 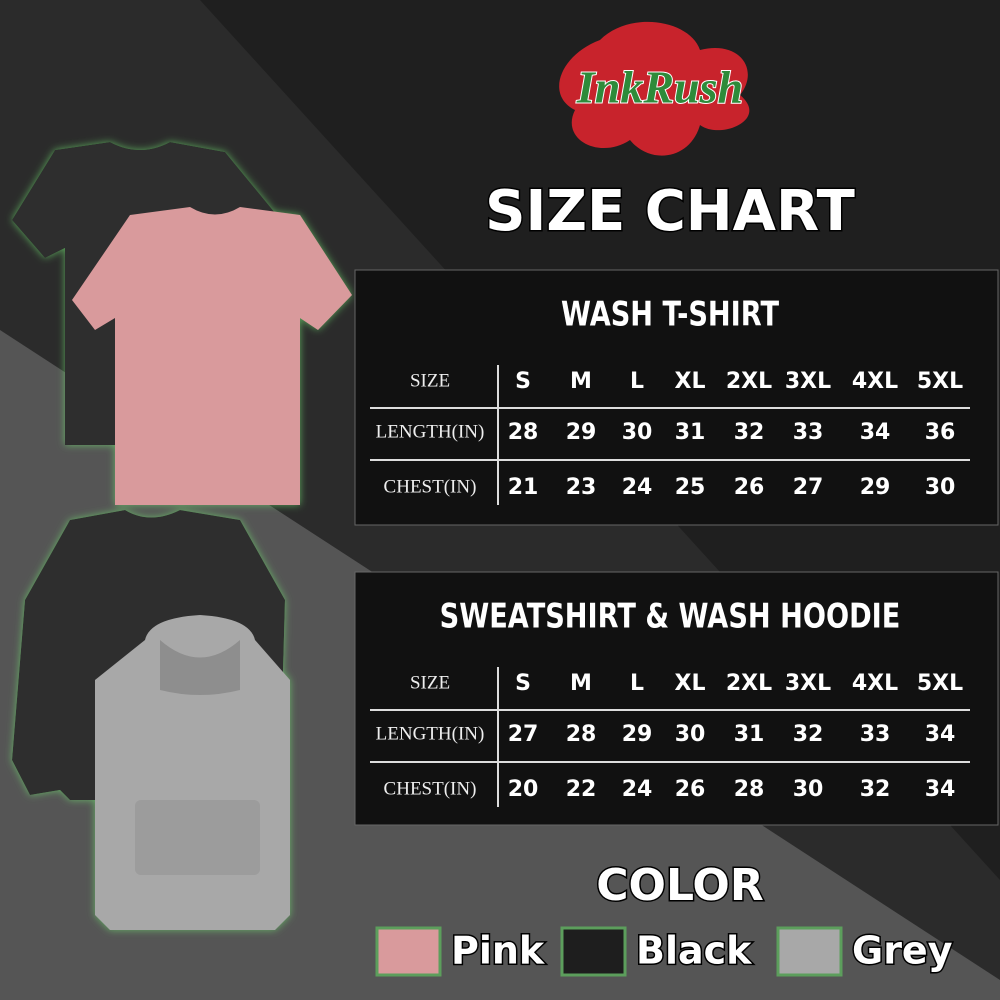 I want to click on table-cell: 23, so click(x=581, y=487).